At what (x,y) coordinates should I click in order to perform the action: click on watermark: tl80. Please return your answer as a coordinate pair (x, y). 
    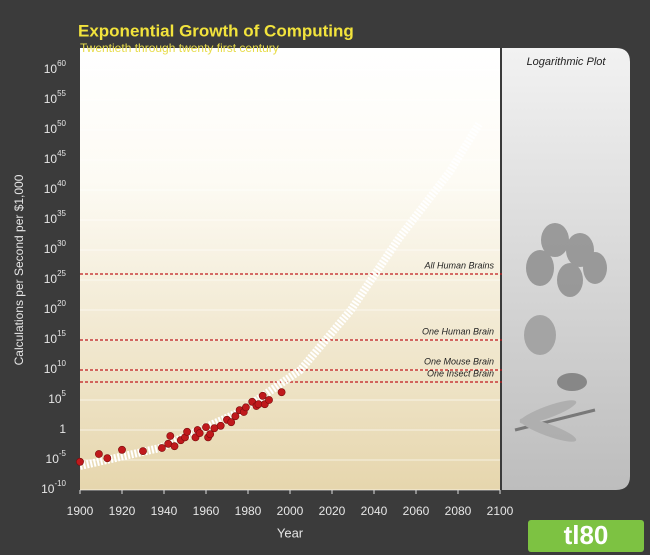
    Looking at the image, I should click on (586, 536).